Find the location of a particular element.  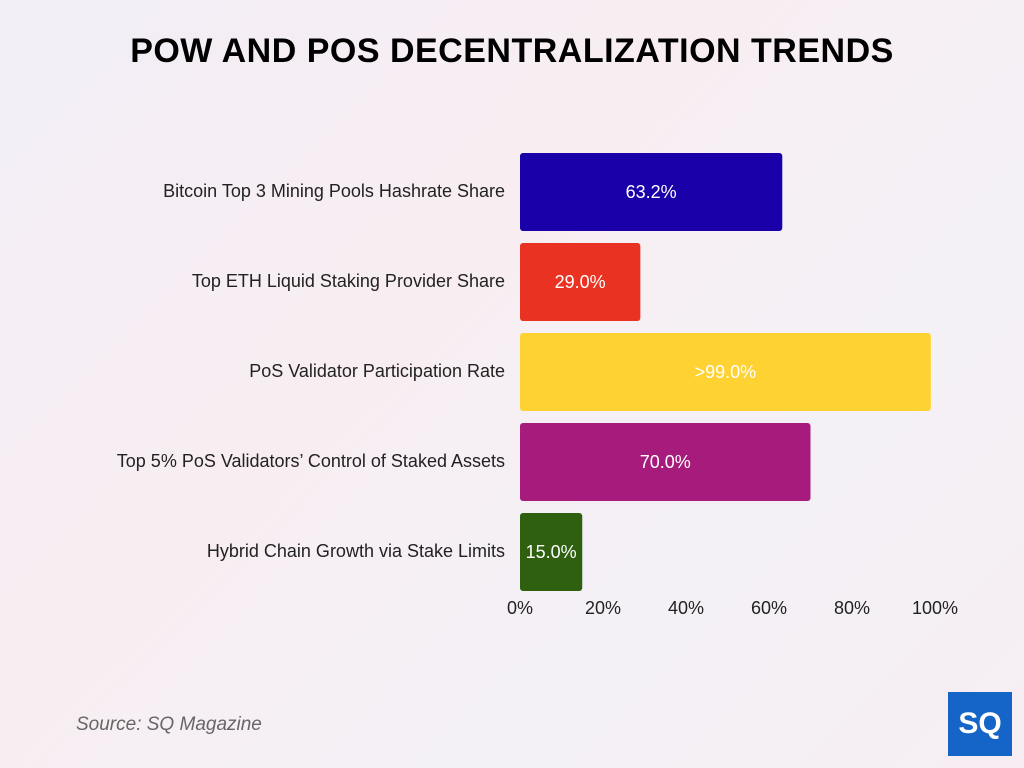

x-tick-label: 80% is located at coordinates (852, 608).